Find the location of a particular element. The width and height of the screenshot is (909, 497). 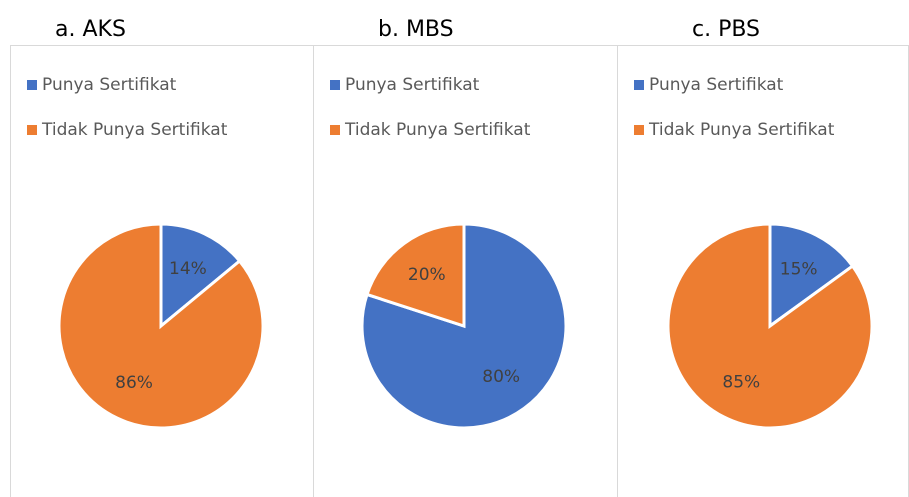

data-label: 80% is located at coordinates (501, 377).